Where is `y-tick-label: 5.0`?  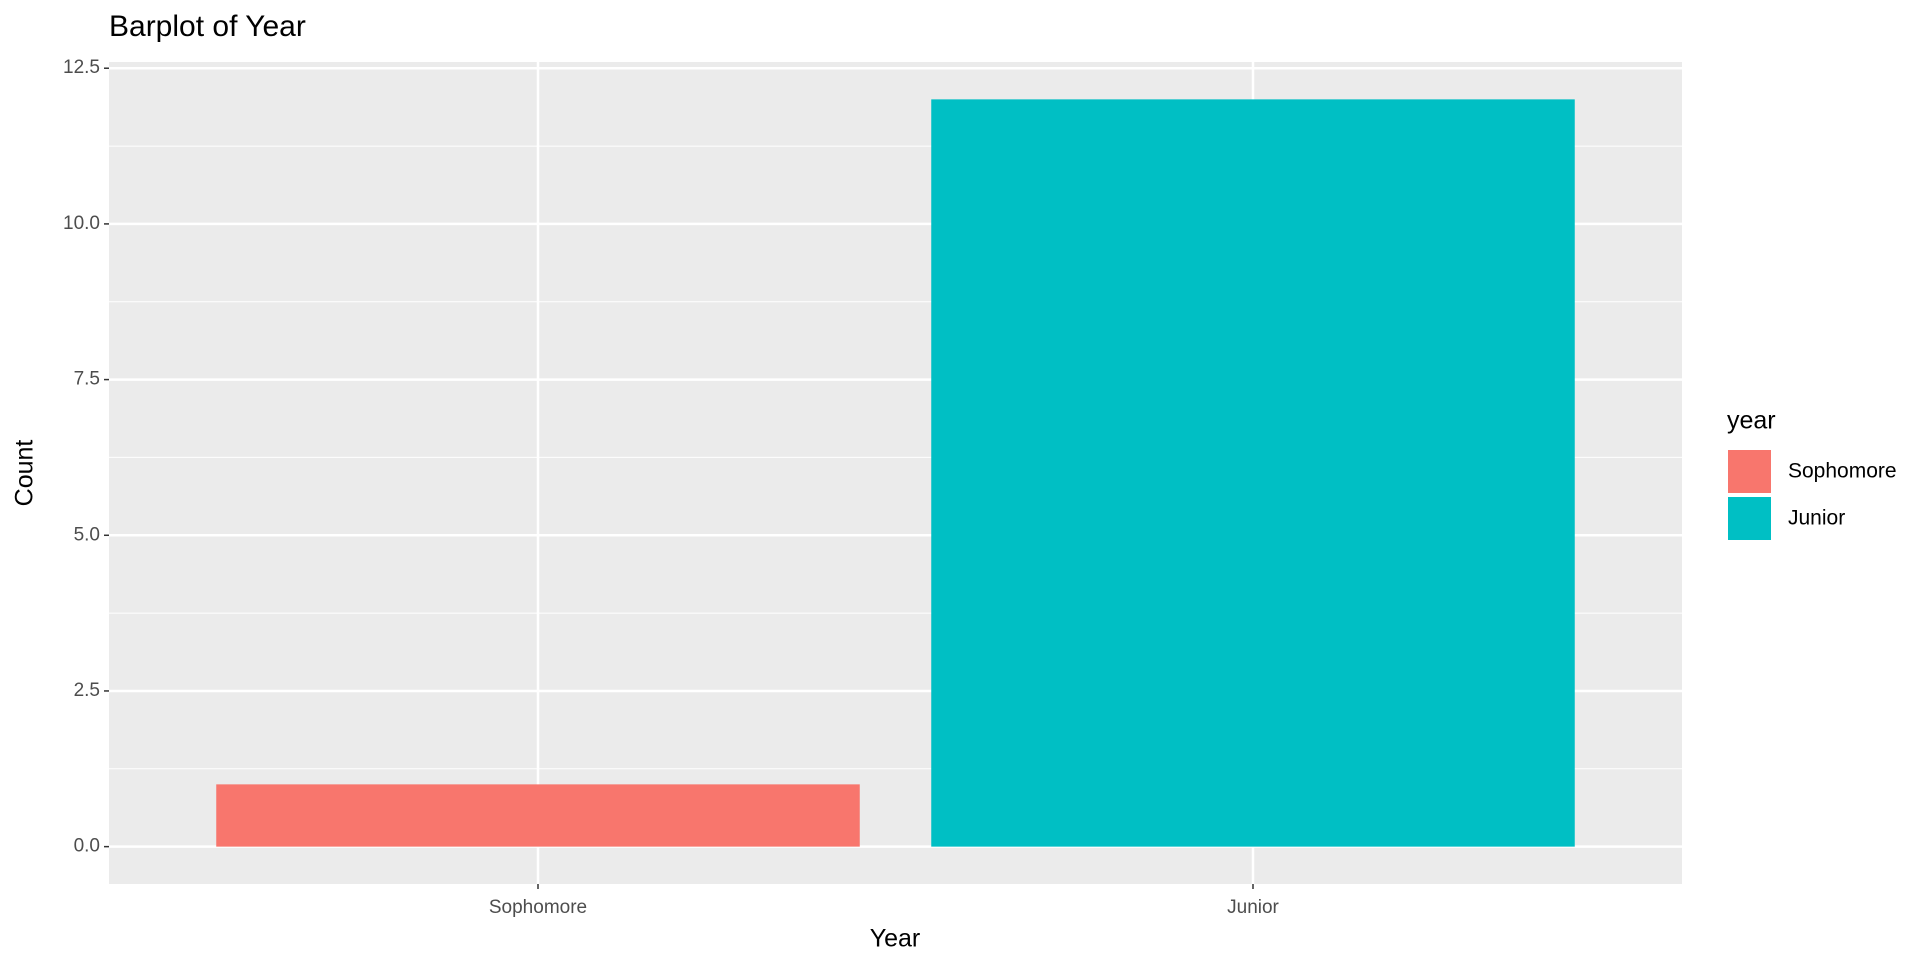
y-tick-label: 5.0 is located at coordinates (87, 534).